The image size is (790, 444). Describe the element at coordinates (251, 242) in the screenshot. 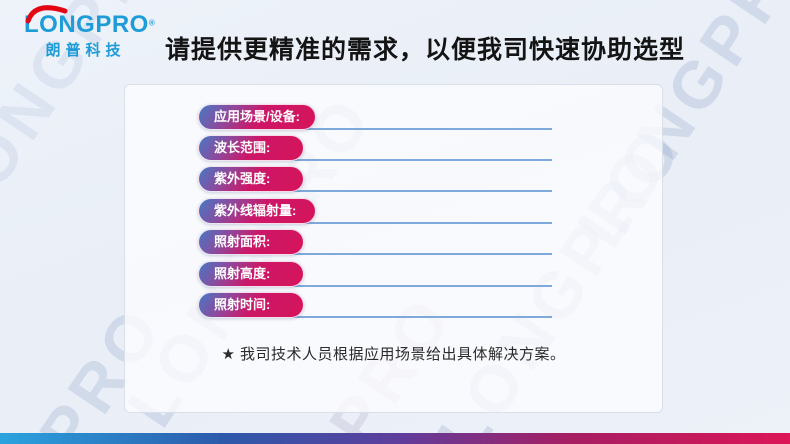

I see `field-label-pill: 照射面积:` at that location.